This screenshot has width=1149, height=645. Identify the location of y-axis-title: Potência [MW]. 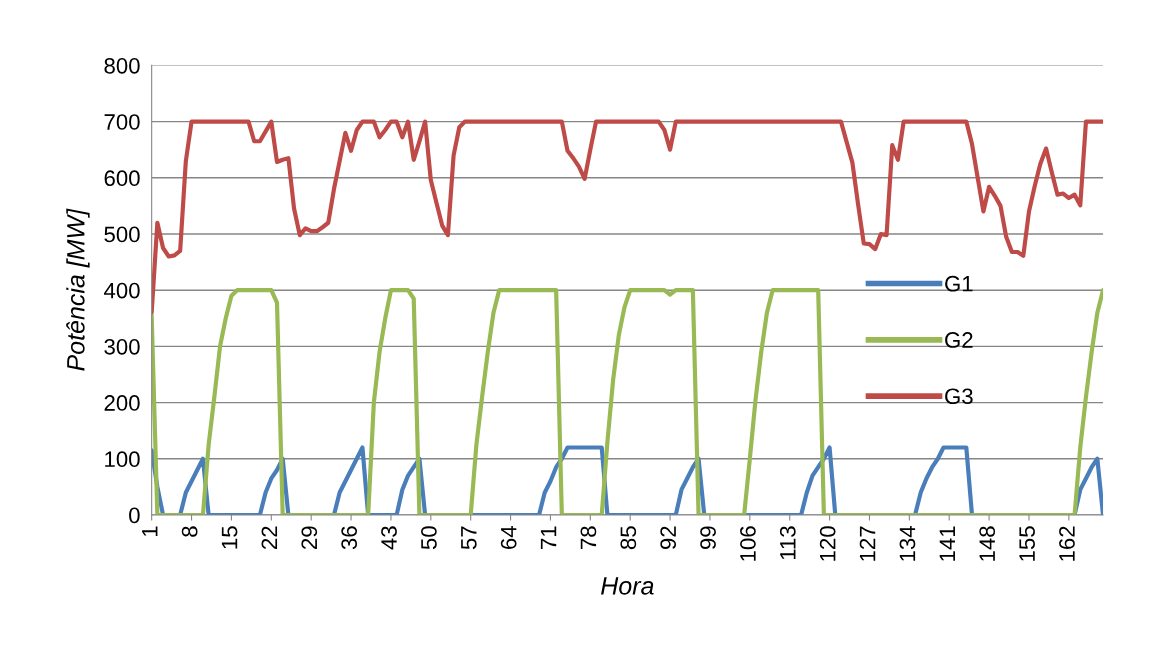
(78, 289).